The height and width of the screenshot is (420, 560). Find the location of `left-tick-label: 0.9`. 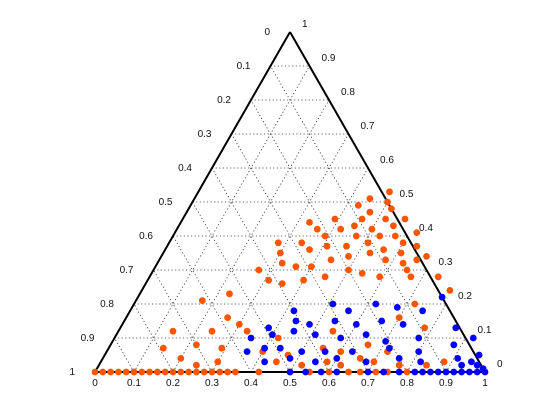

left-tick-label: 0.9 is located at coordinates (88, 338).